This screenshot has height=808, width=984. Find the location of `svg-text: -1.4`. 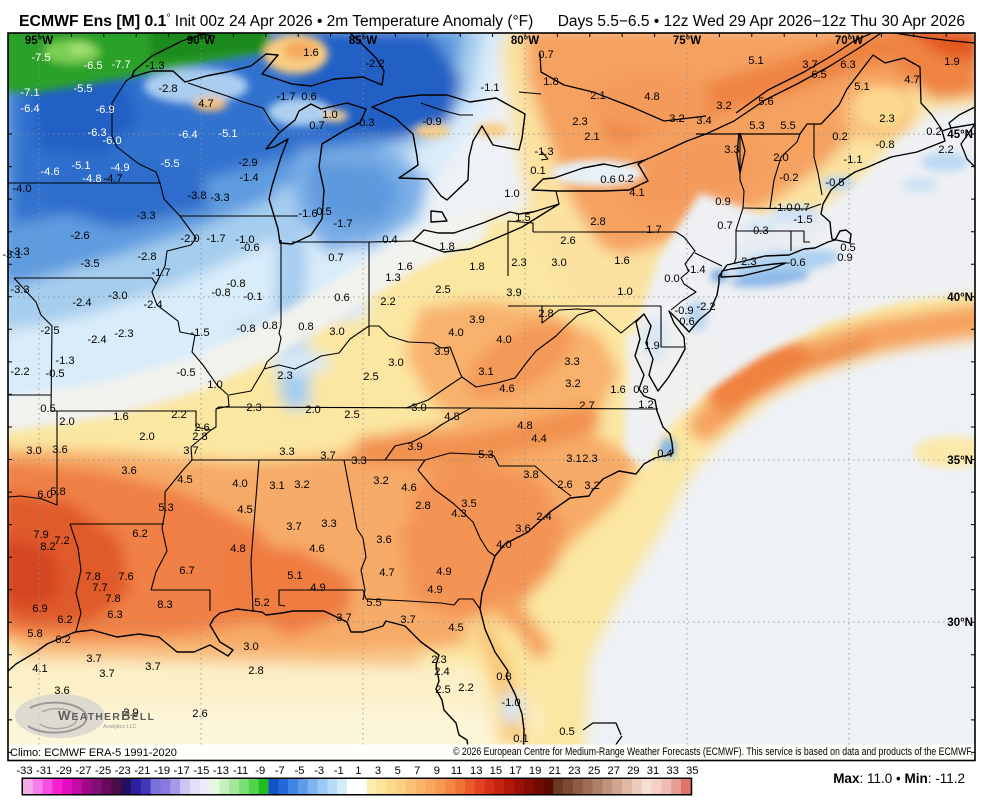

svg-text: -1.4 is located at coordinates (248, 178).